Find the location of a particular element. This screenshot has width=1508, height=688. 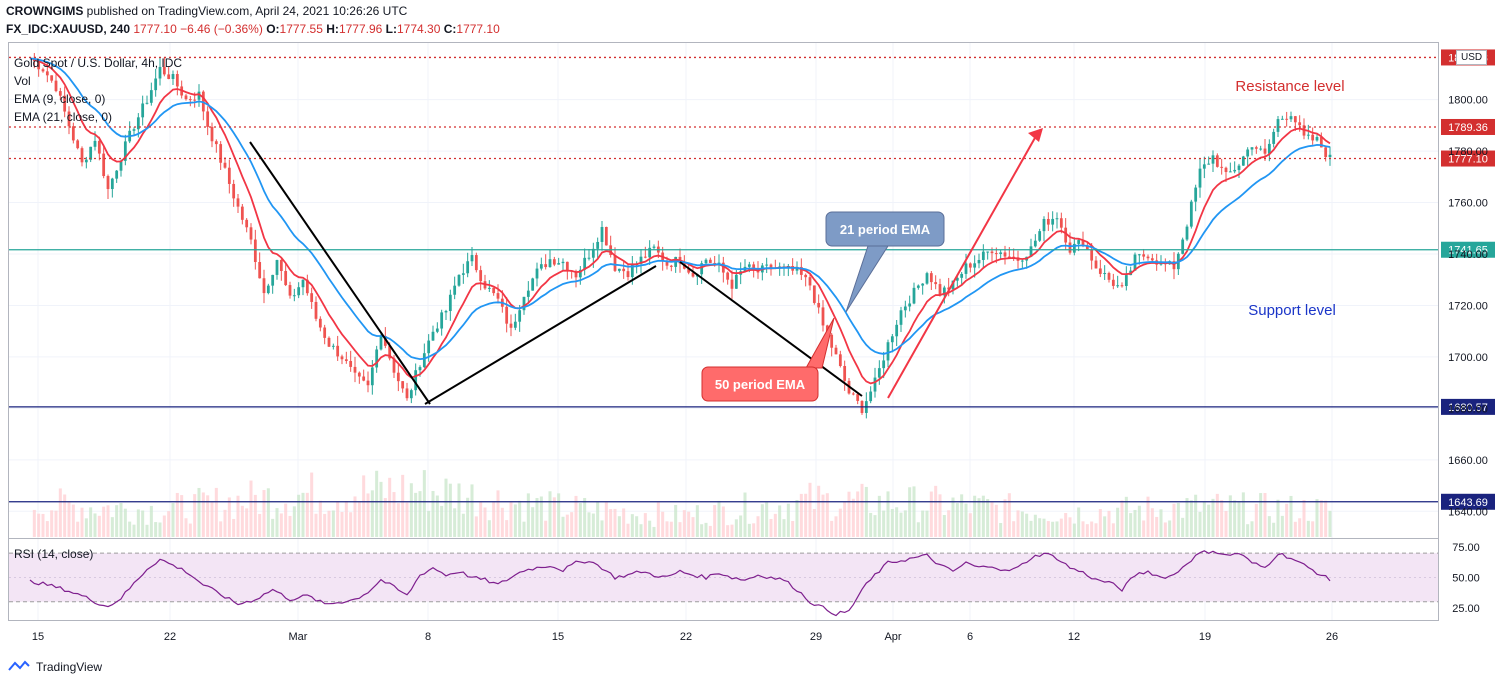

low-value: 1774.30 is located at coordinates (419, 29).